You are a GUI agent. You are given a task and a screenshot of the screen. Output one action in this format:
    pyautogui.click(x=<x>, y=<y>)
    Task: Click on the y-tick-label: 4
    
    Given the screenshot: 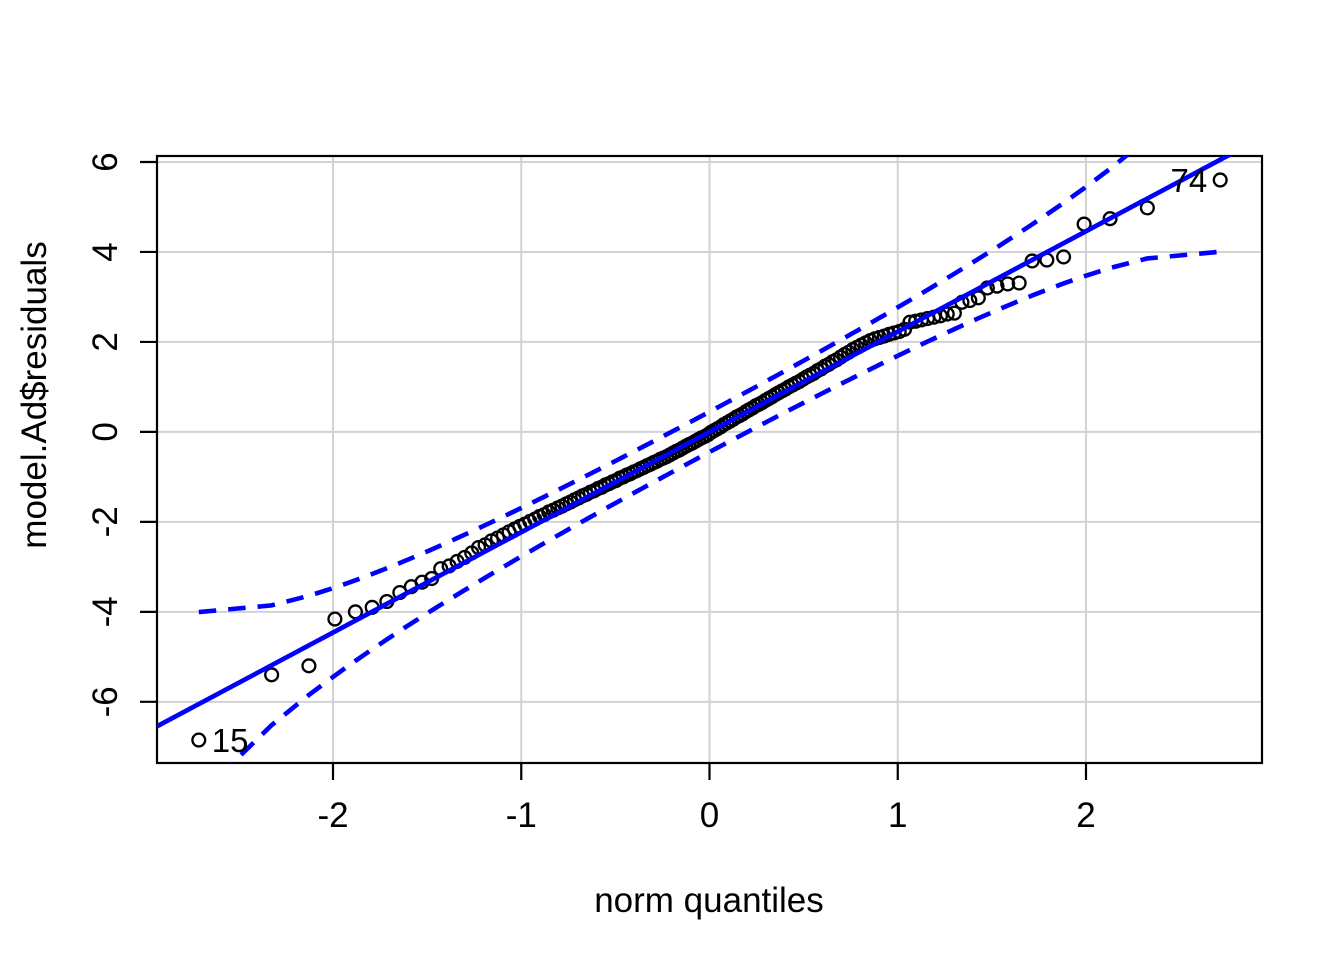 What is the action you would take?
    pyautogui.click(x=105, y=251)
    